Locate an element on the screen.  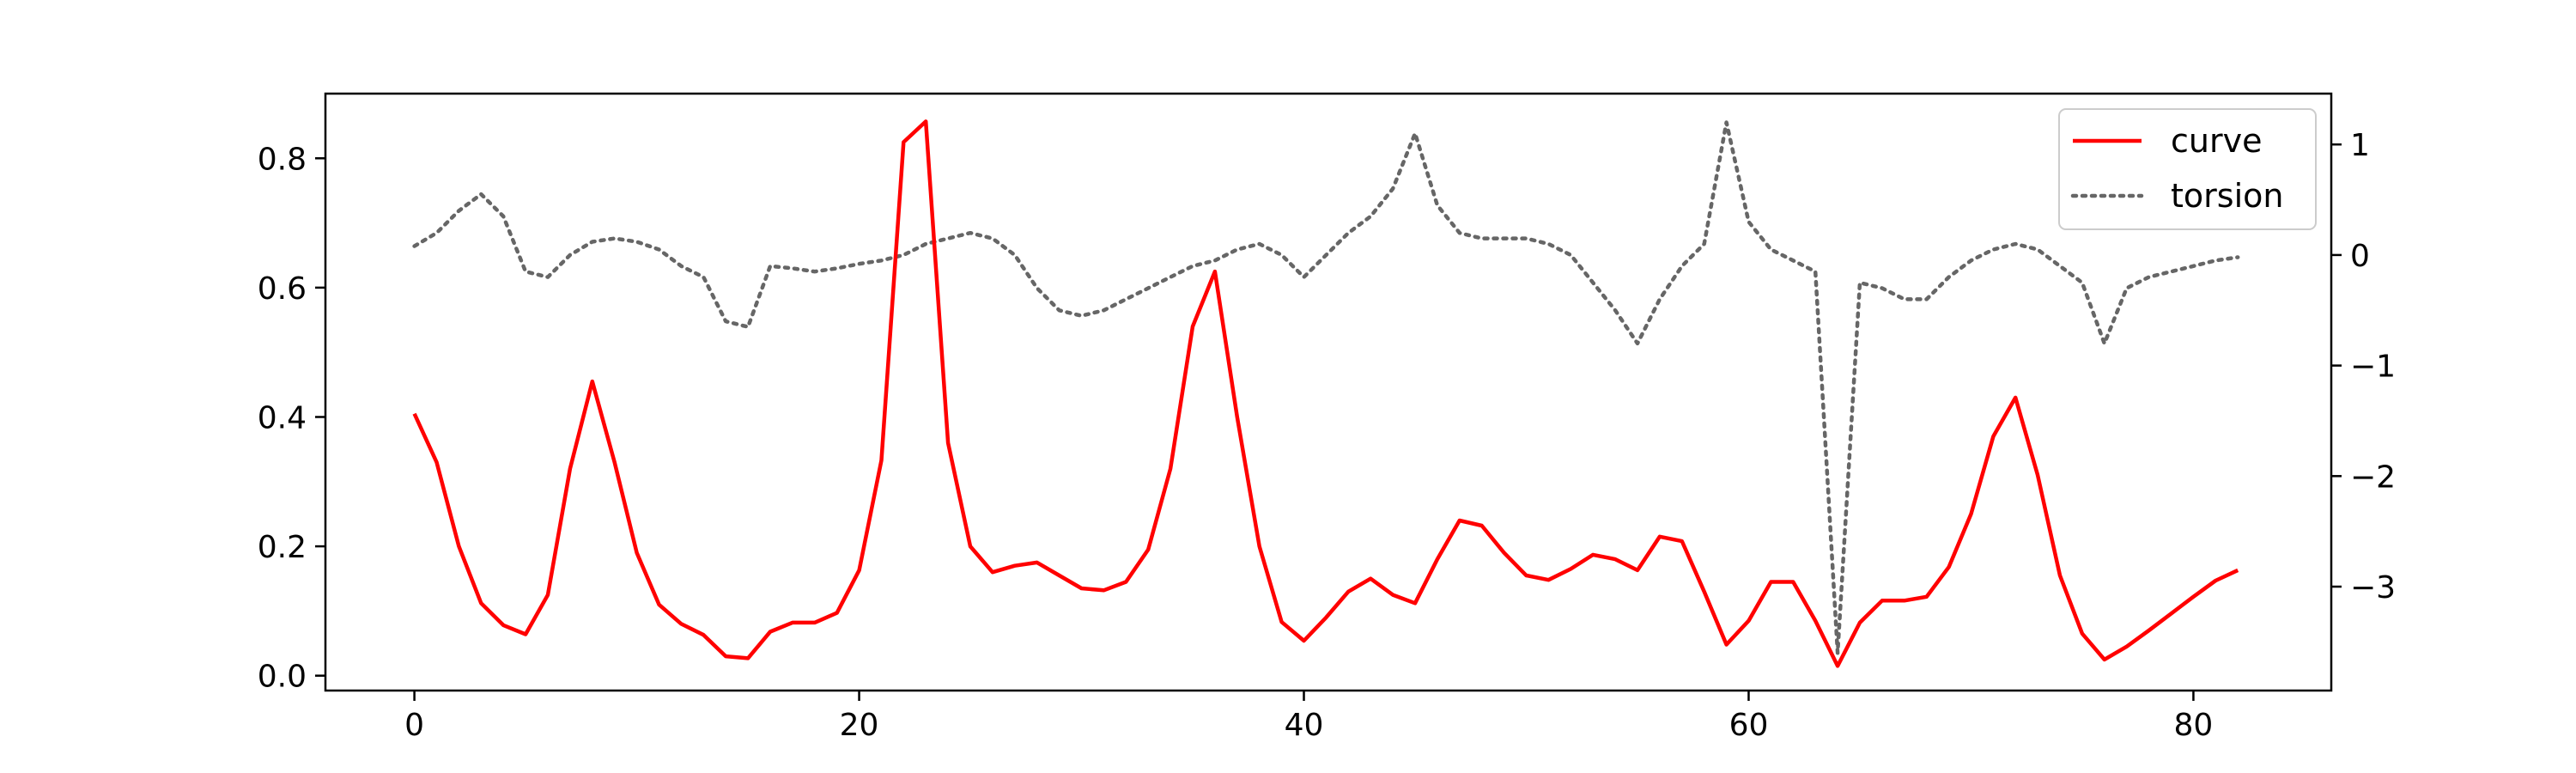
y2-tick-label: 1 is located at coordinates (2360, 145).